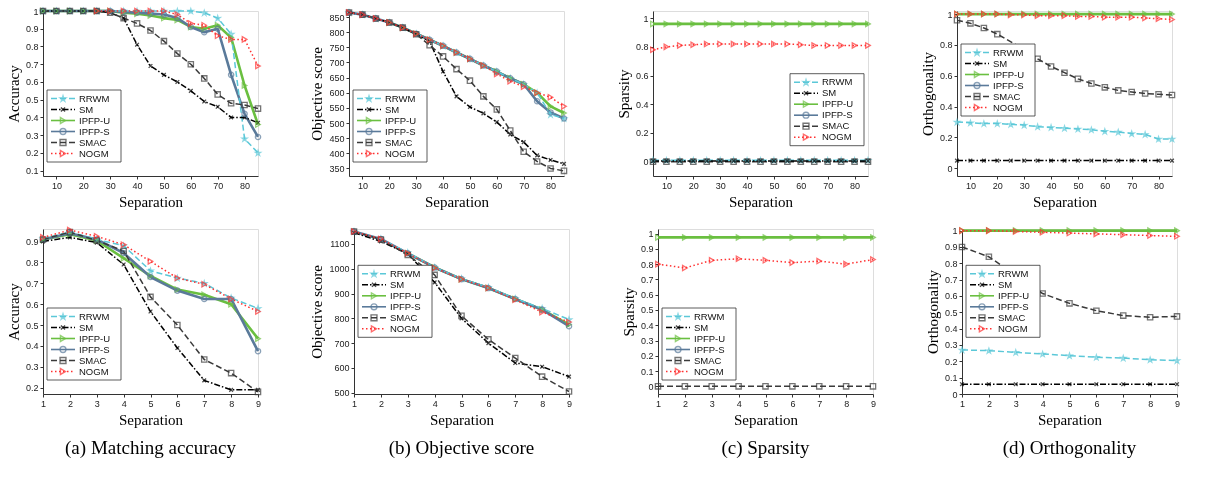  Describe the element at coordinates (151, 448) in the screenshot. I see `text: (a) Matching accuracy` at that location.